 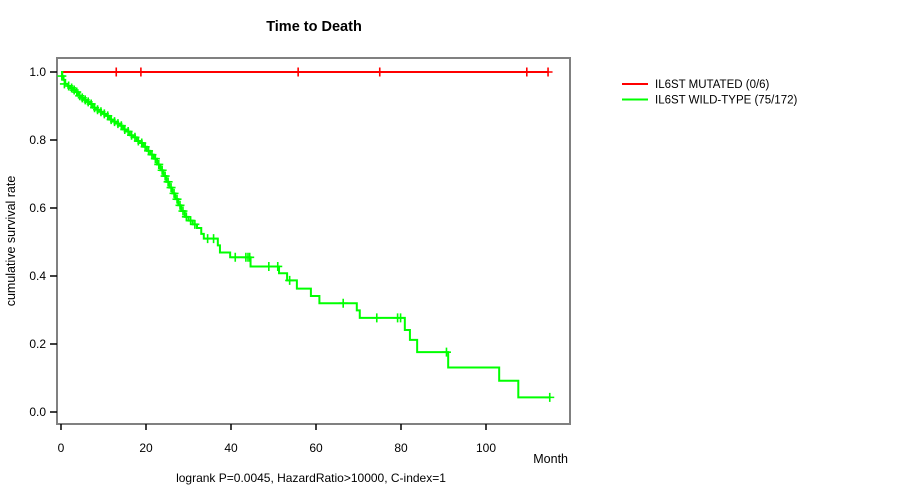 What do you see at coordinates (726, 101) in the screenshot?
I see `legend-item-label: IL6ST WILD-TYPE (75/172)` at bounding box center [726, 101].